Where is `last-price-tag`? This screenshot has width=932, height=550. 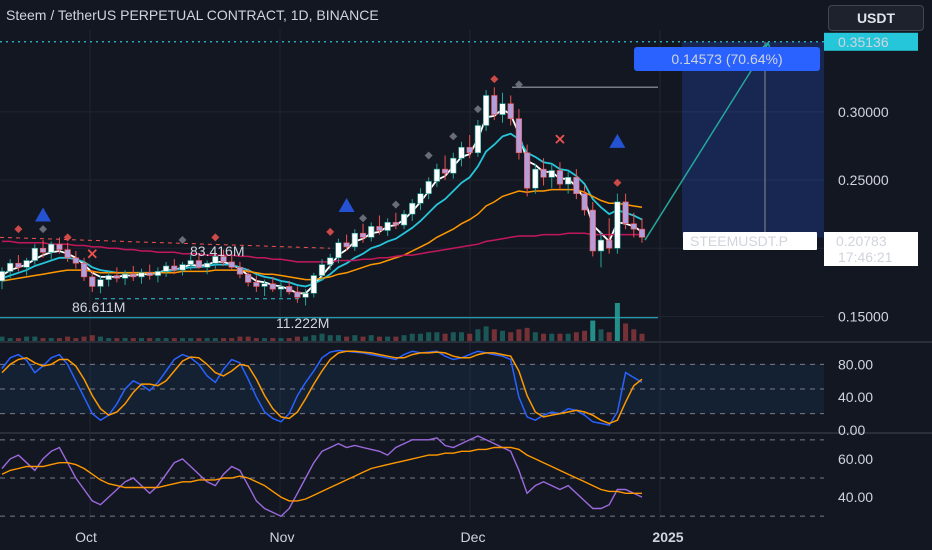 last-price-tag is located at coordinates (871, 249).